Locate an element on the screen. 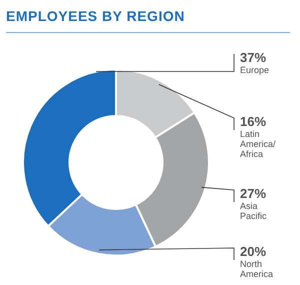 Image resolution: width=300 pixels, height=285 pixels. data-label: 27% is located at coordinates (253, 193).